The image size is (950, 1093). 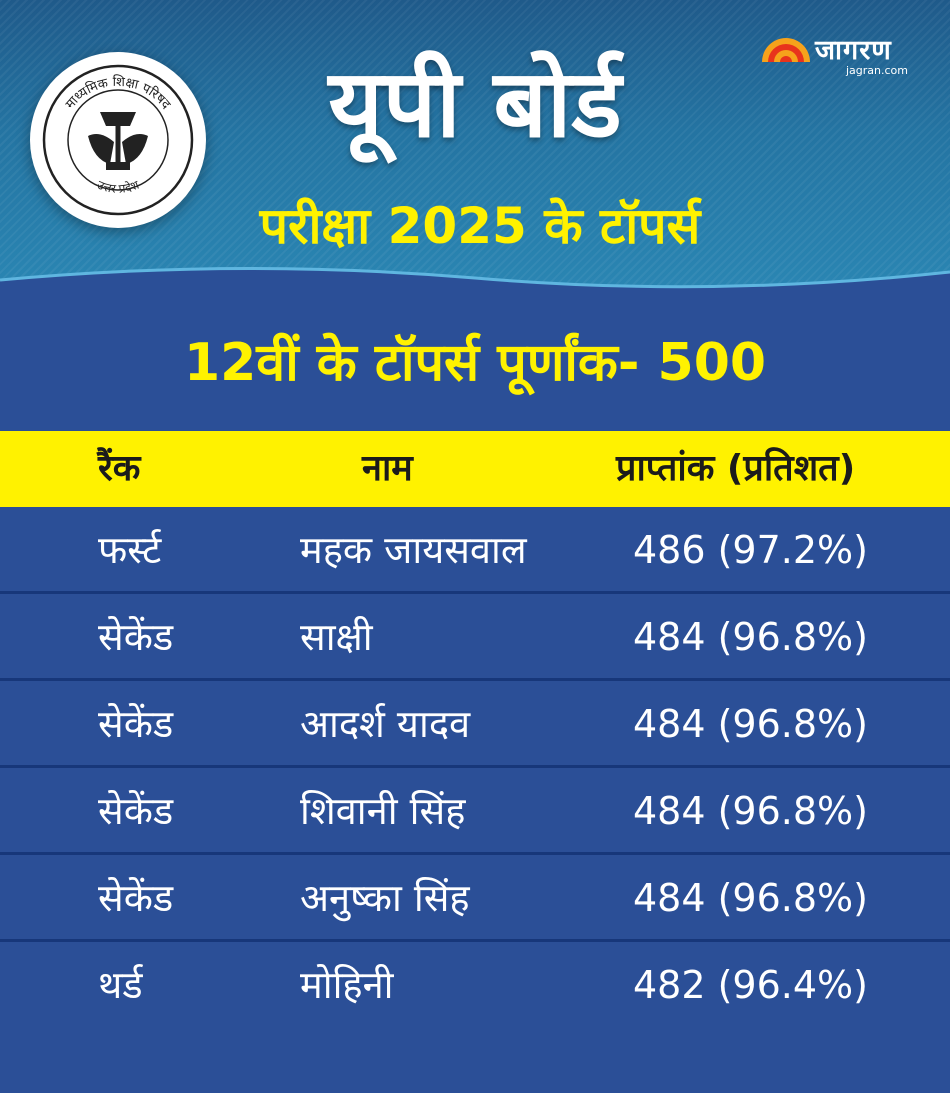 I want to click on brand-name: जागरण, so click(x=853, y=50).